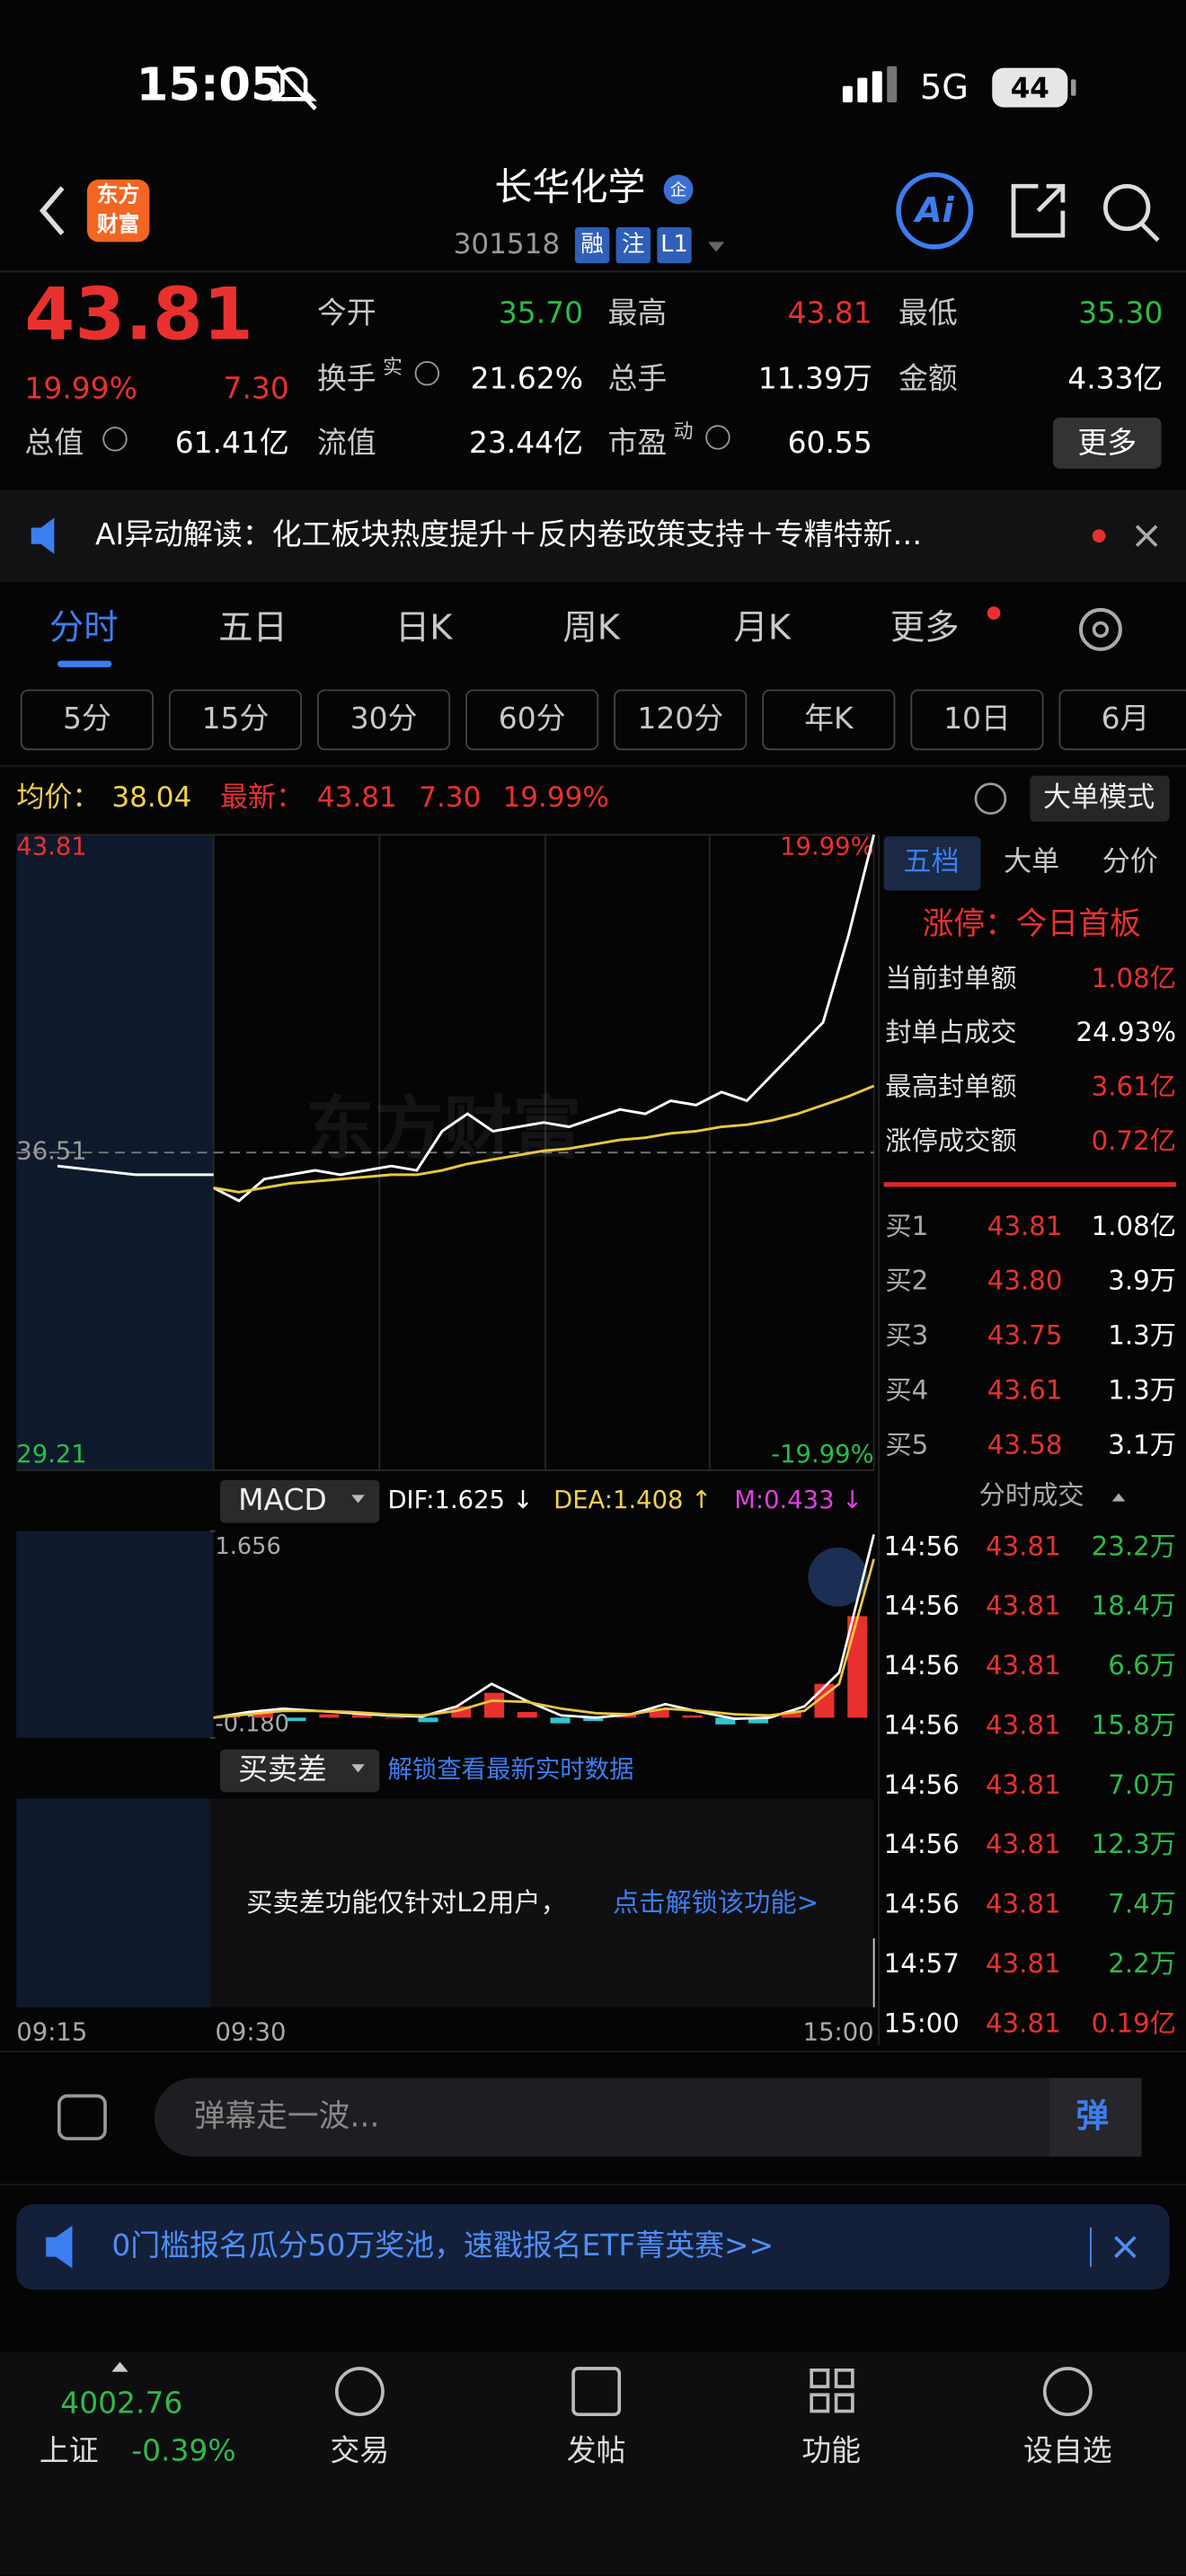 The height and width of the screenshot is (2576, 1186). I want to click on tab: 月K, so click(763, 627).